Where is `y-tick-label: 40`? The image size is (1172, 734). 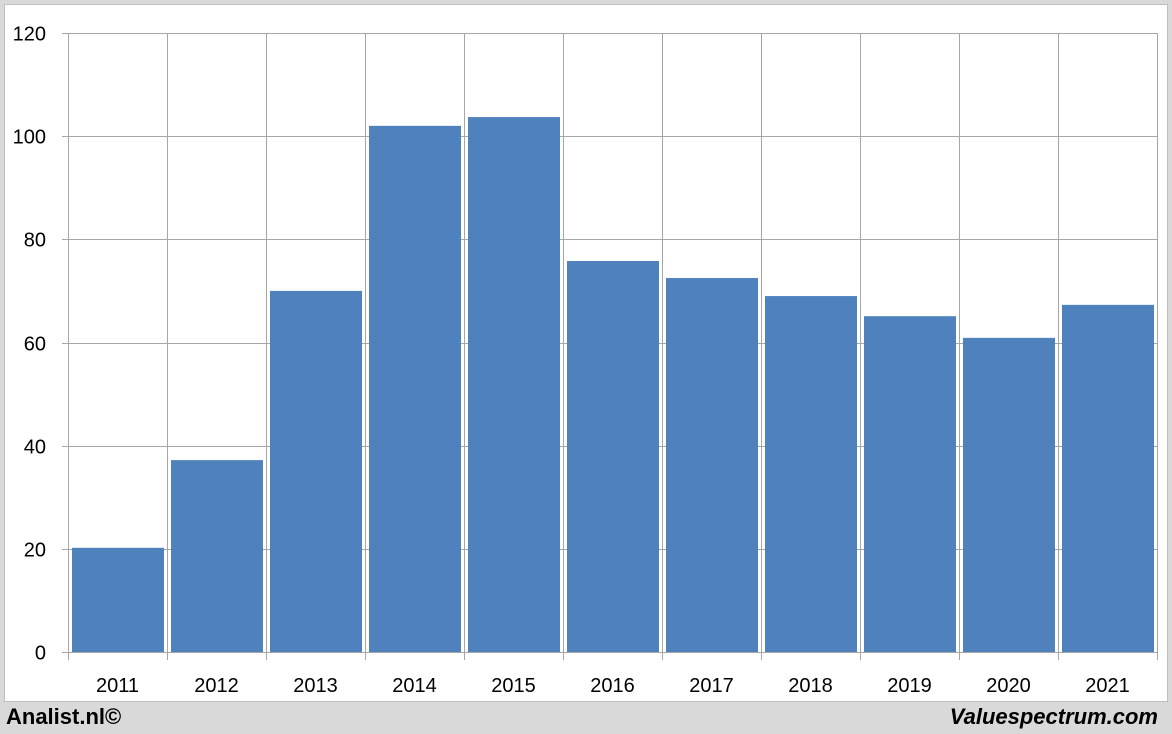
y-tick-label: 40 is located at coordinates (35, 448).